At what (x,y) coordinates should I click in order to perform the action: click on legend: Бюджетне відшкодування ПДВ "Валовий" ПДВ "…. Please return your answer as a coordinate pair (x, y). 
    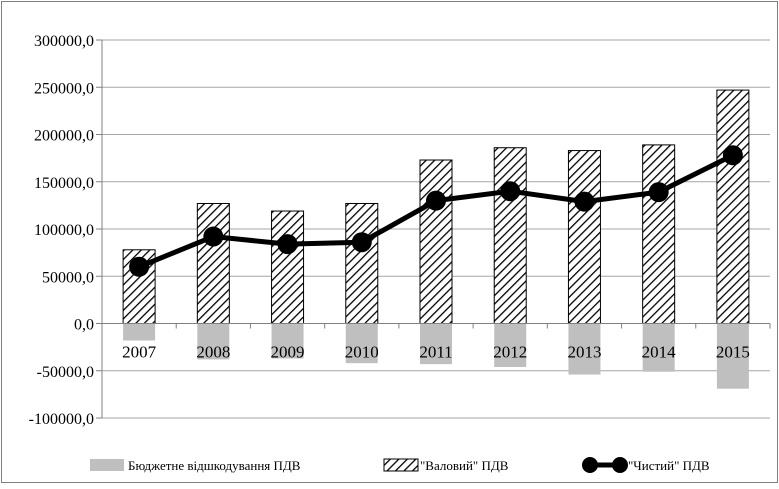
    Looking at the image, I should click on (400, 465).